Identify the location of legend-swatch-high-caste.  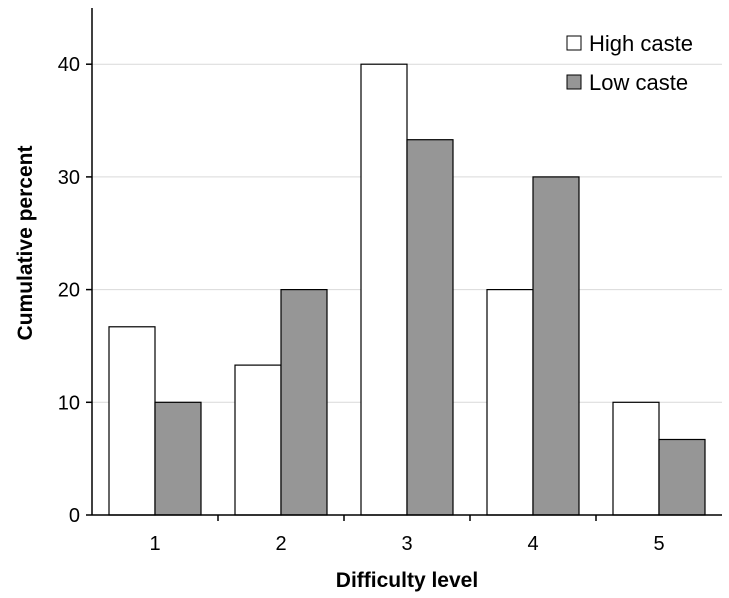
(574, 43).